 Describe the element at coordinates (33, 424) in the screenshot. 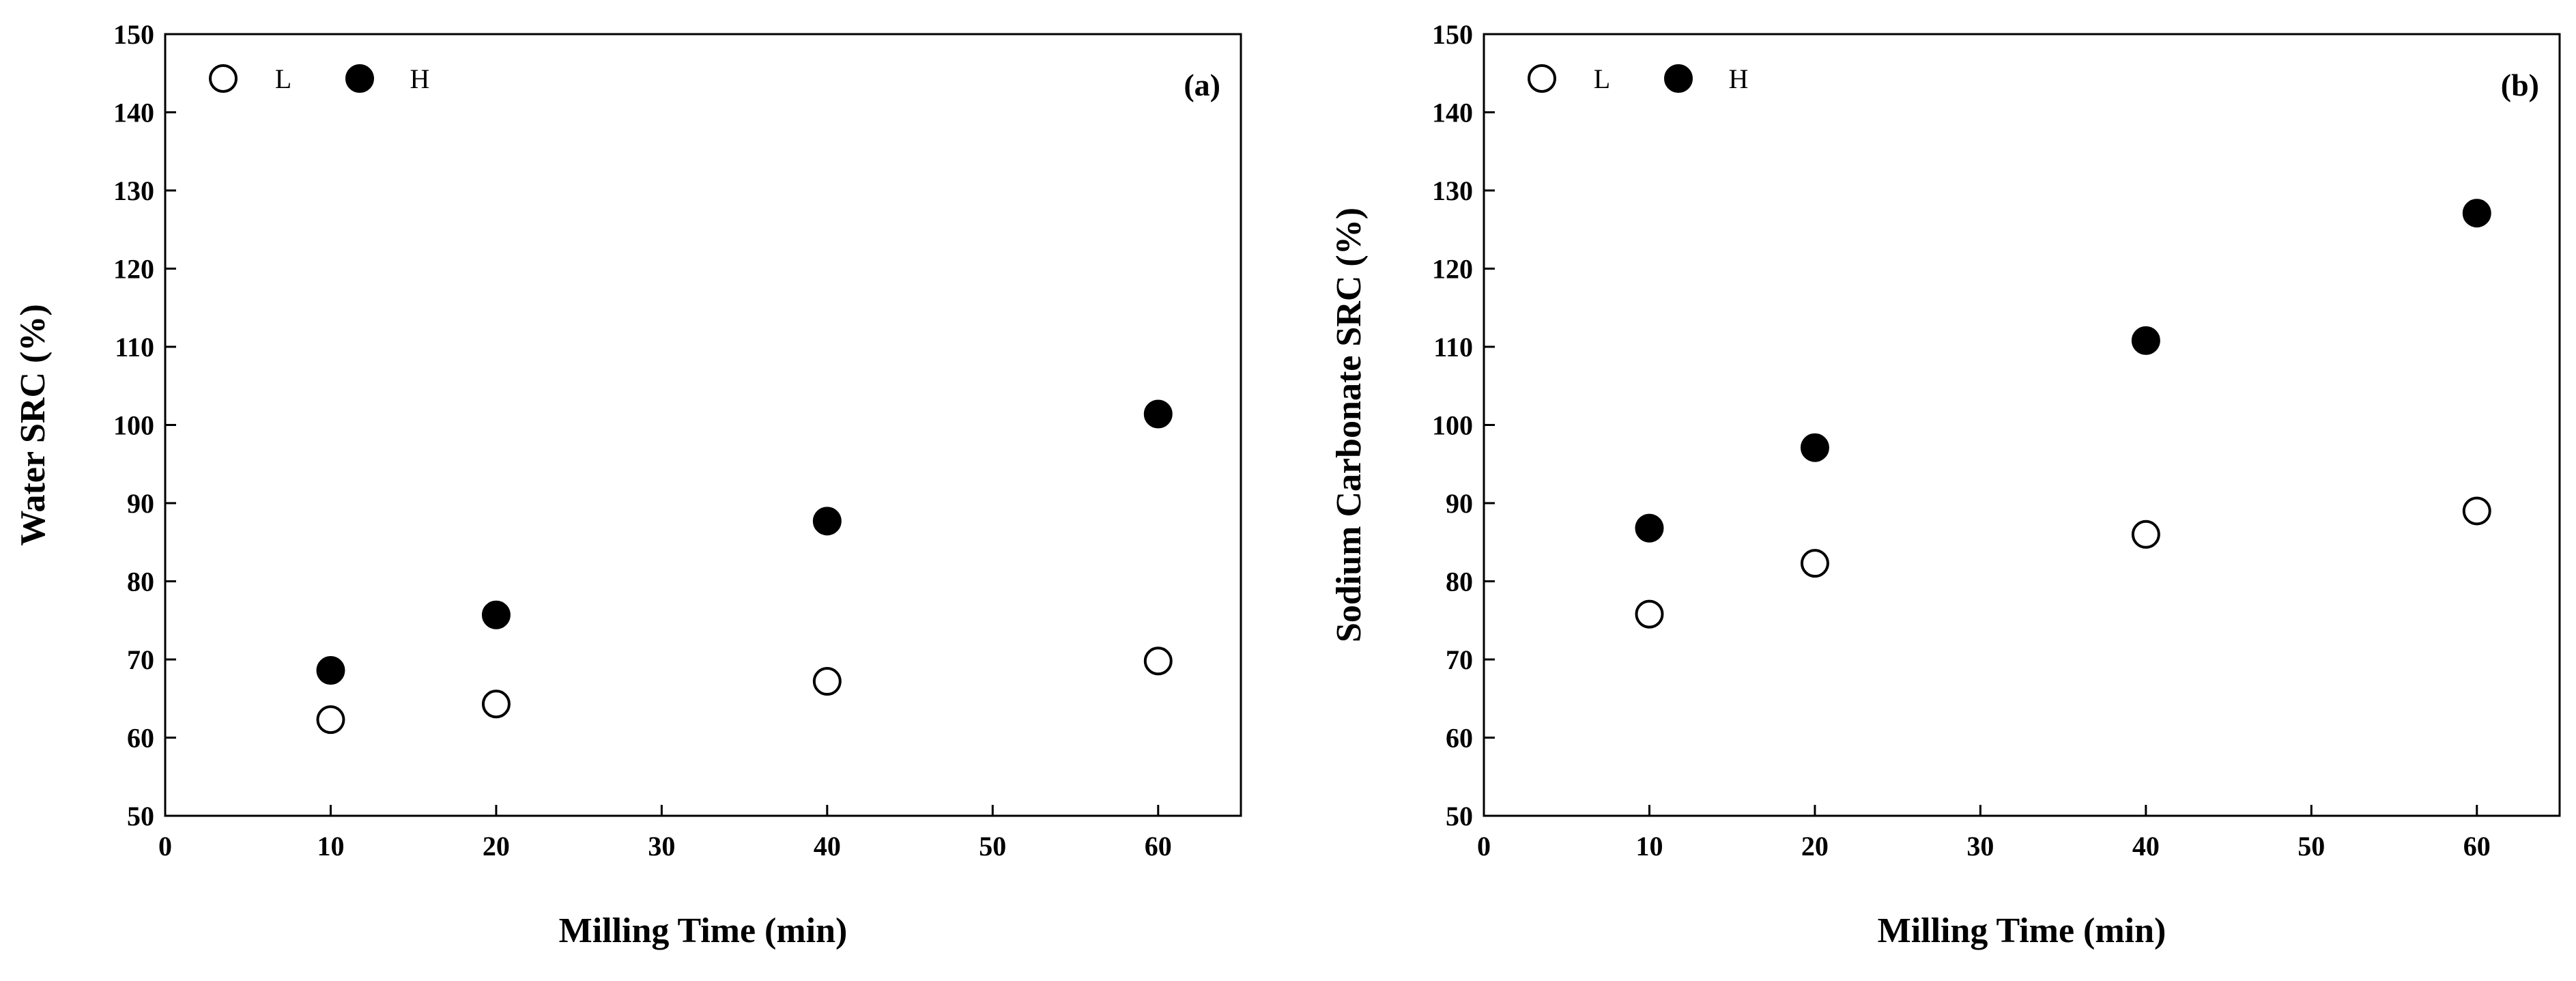

I see `y-axis-title: Water SRC (%)` at that location.